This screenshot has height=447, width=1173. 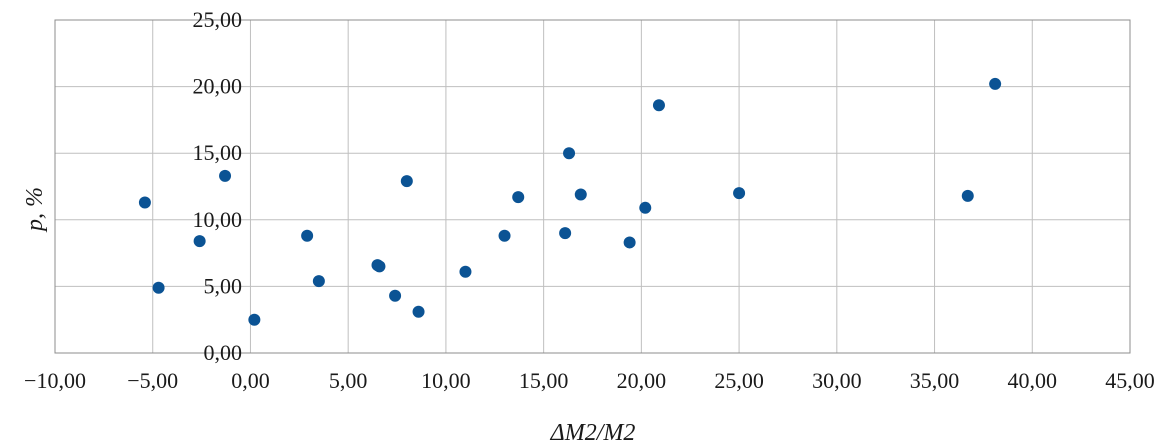 I want to click on x-tick-label: 10,00, so click(x=446, y=380).